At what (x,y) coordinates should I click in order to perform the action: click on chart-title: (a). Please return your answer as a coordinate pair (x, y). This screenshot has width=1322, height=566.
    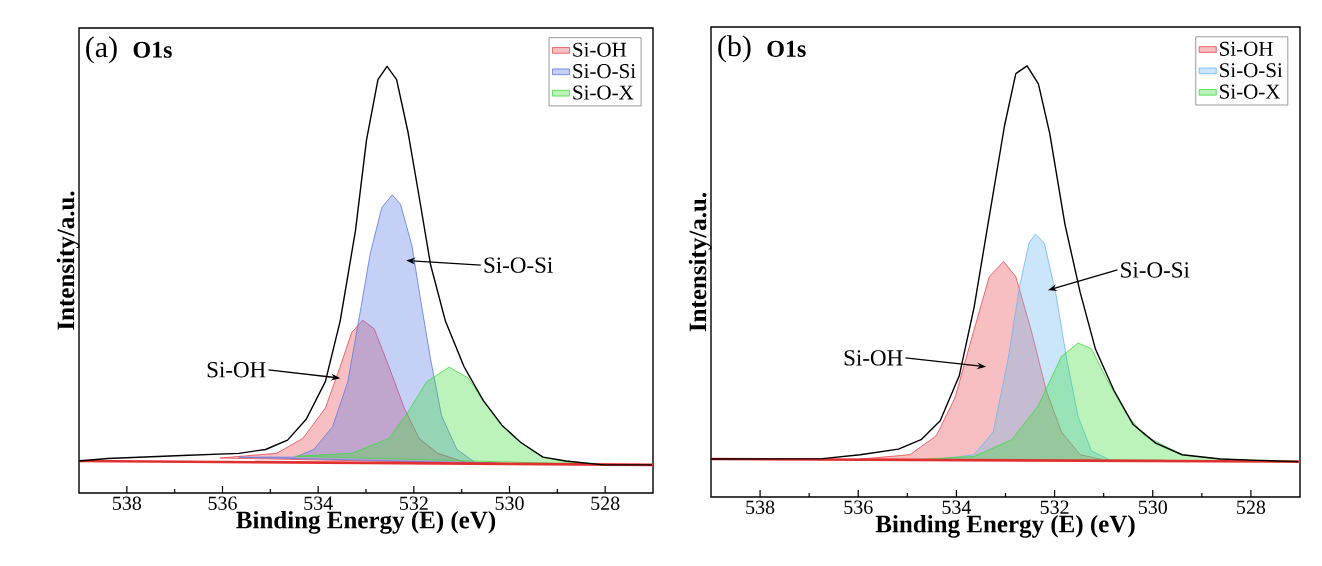
    Looking at the image, I should click on (101, 50).